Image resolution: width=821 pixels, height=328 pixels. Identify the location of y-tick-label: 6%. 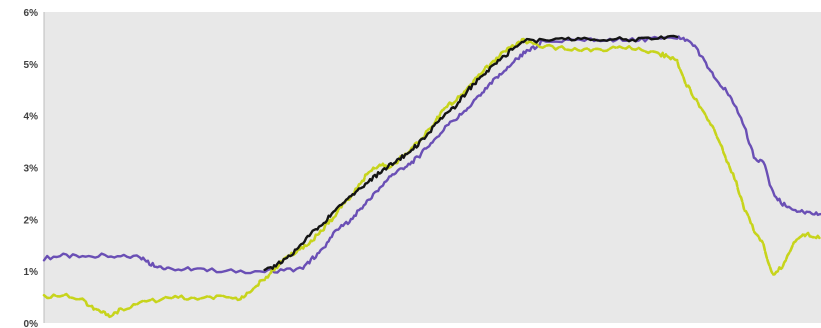
(31, 13).